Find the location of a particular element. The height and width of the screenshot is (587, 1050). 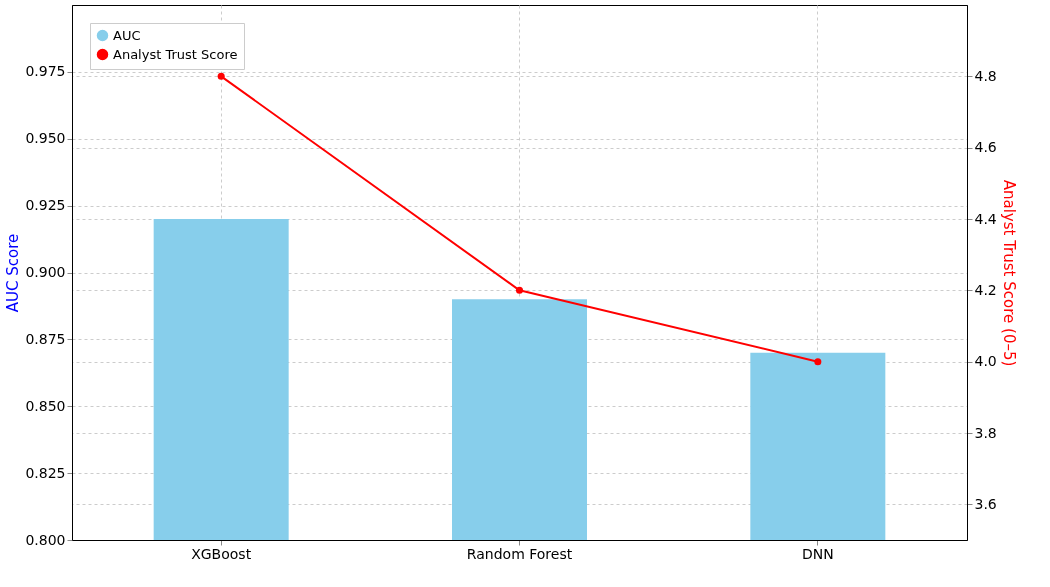

y2-tick-label: 4.2 is located at coordinates (985, 289).